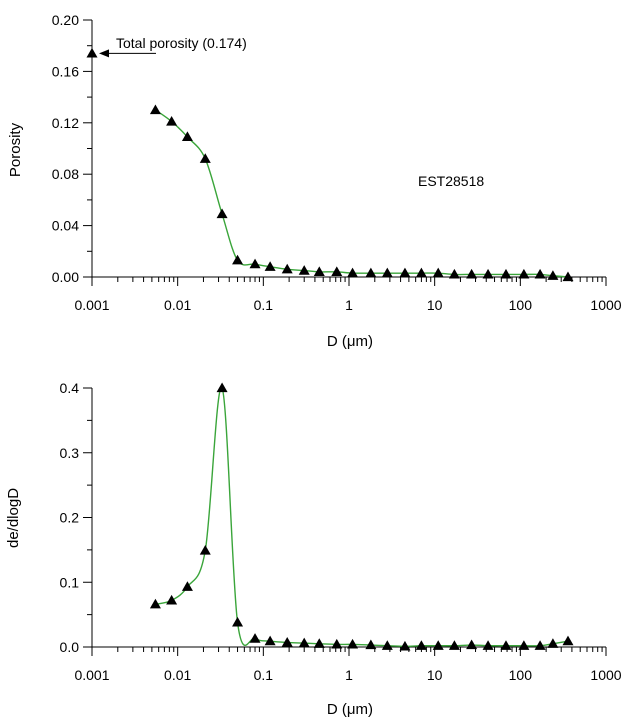  Describe the element at coordinates (521, 675) in the screenshot. I see `bottom-x-tick-label: 100` at that location.